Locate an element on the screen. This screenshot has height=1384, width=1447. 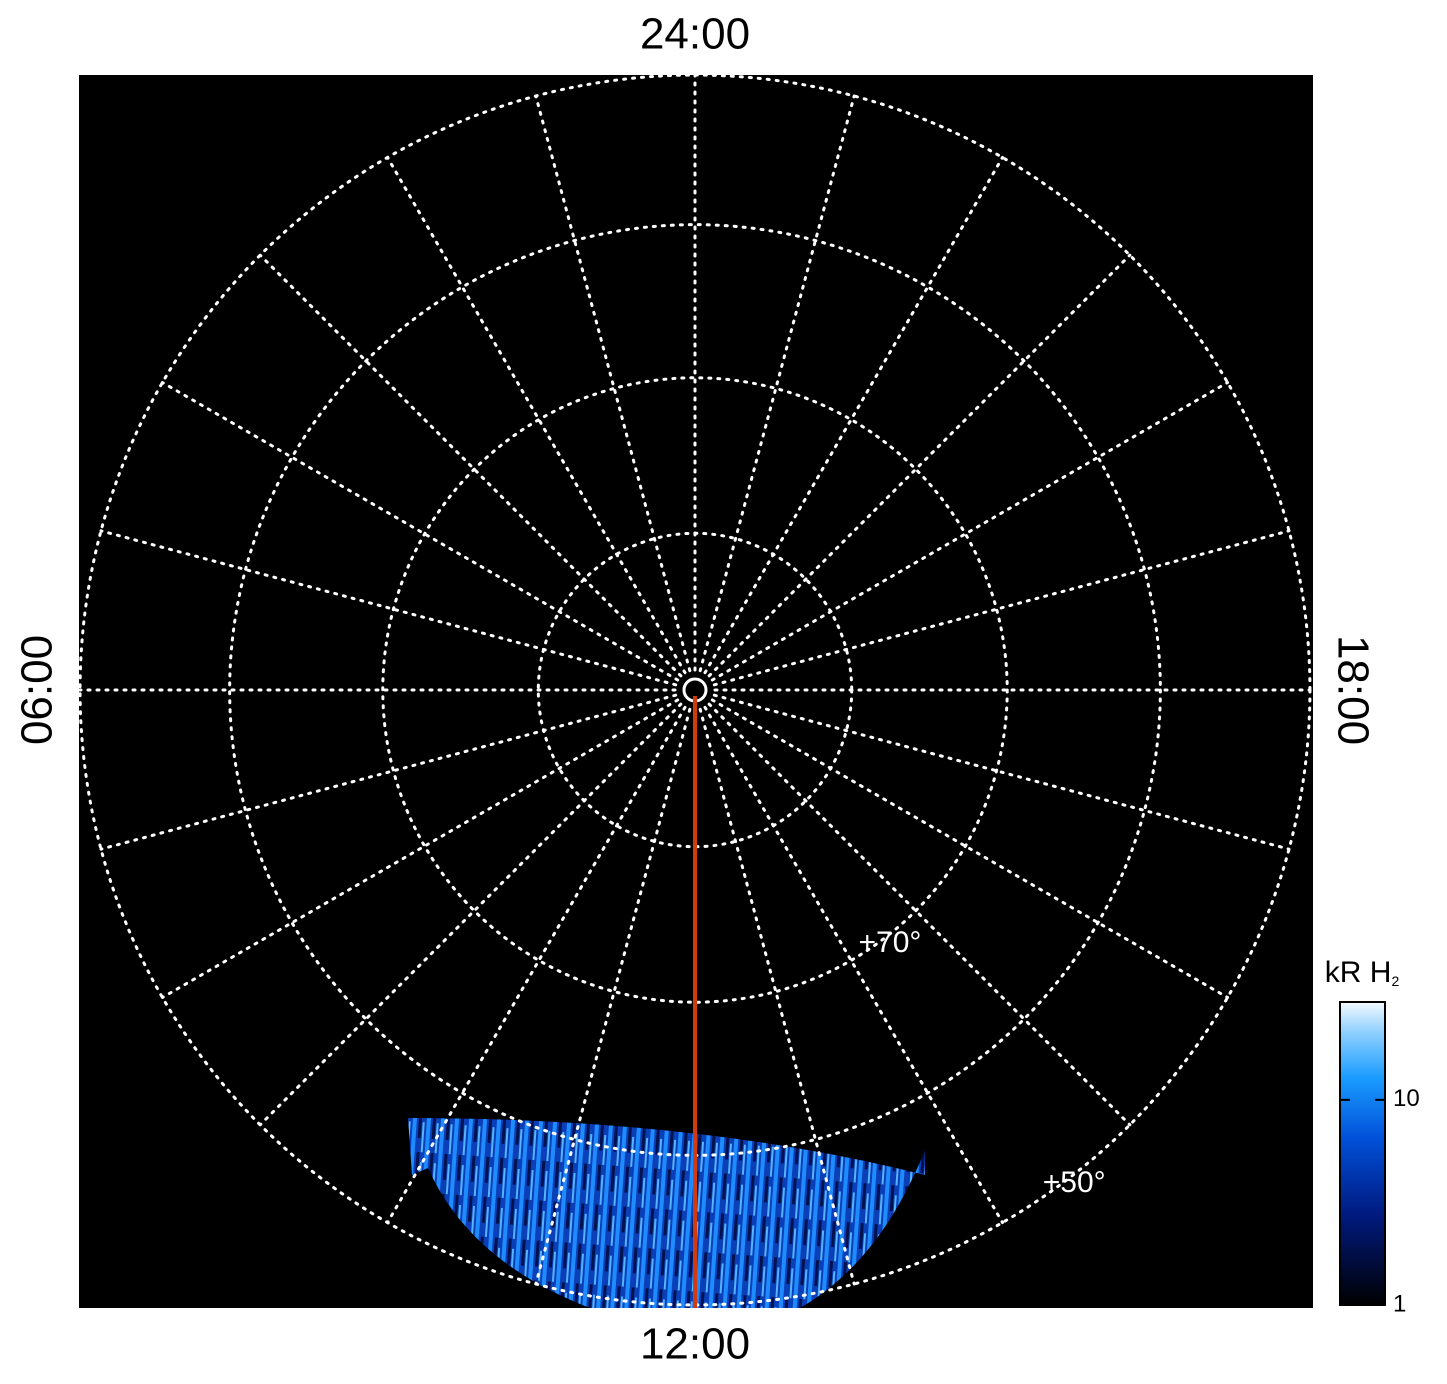
local-time-label: 18:00 is located at coordinates (1352, 690).